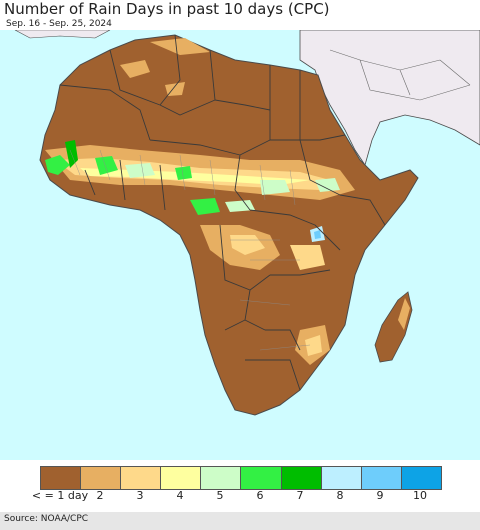  What do you see at coordinates (420, 495) in the screenshot?
I see `legend-label: 10` at bounding box center [420, 495].